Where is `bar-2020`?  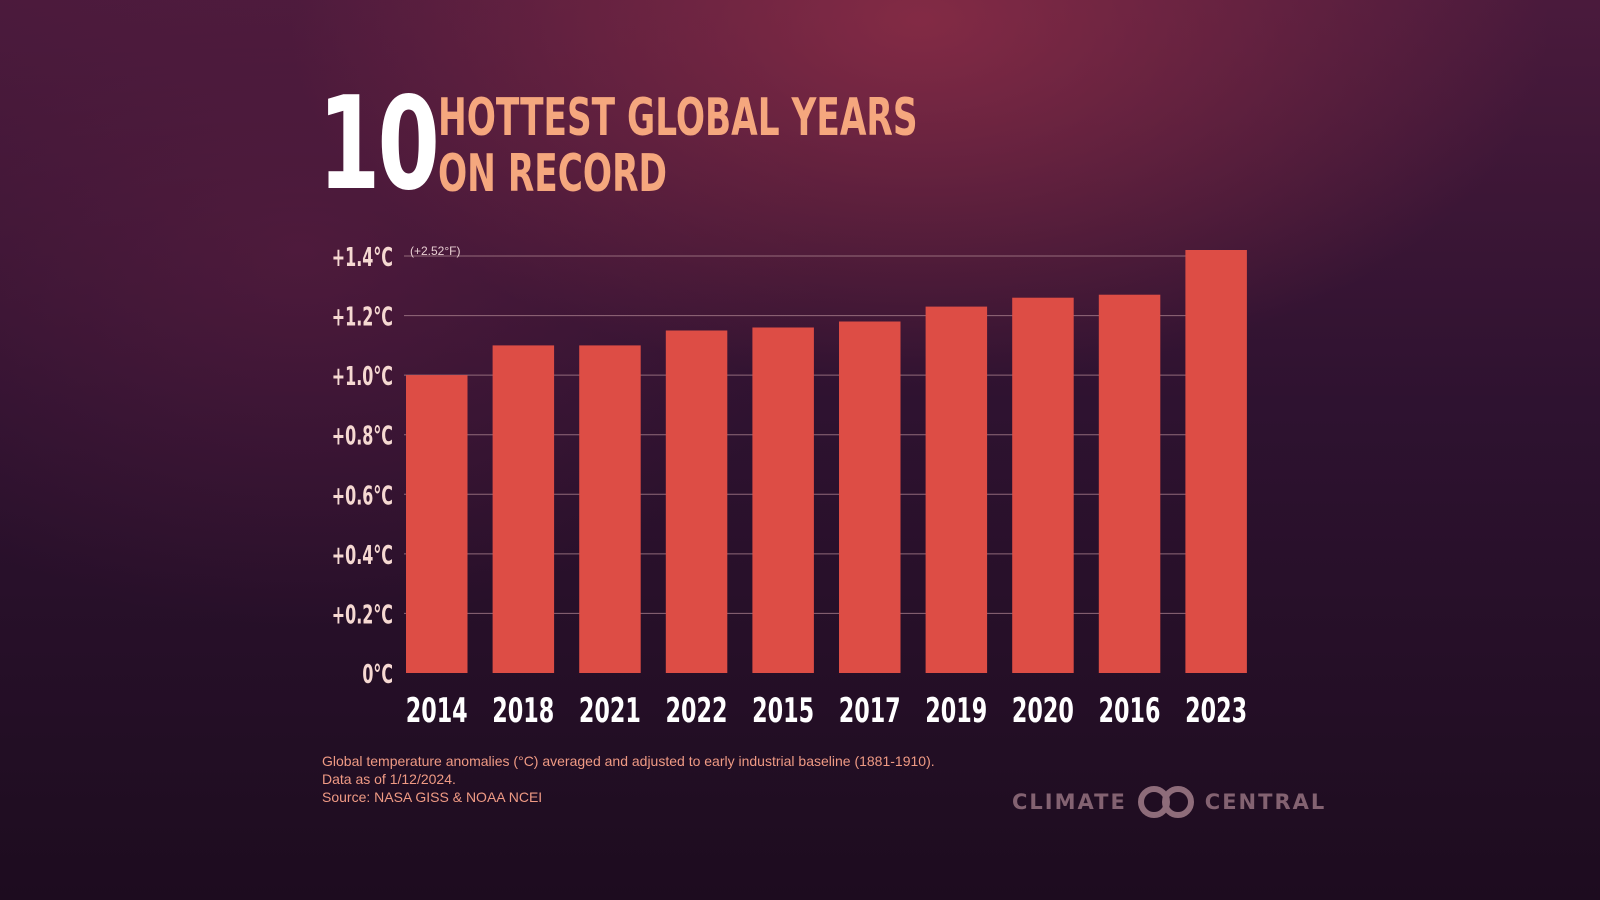 bar-2020 is located at coordinates (1043, 485).